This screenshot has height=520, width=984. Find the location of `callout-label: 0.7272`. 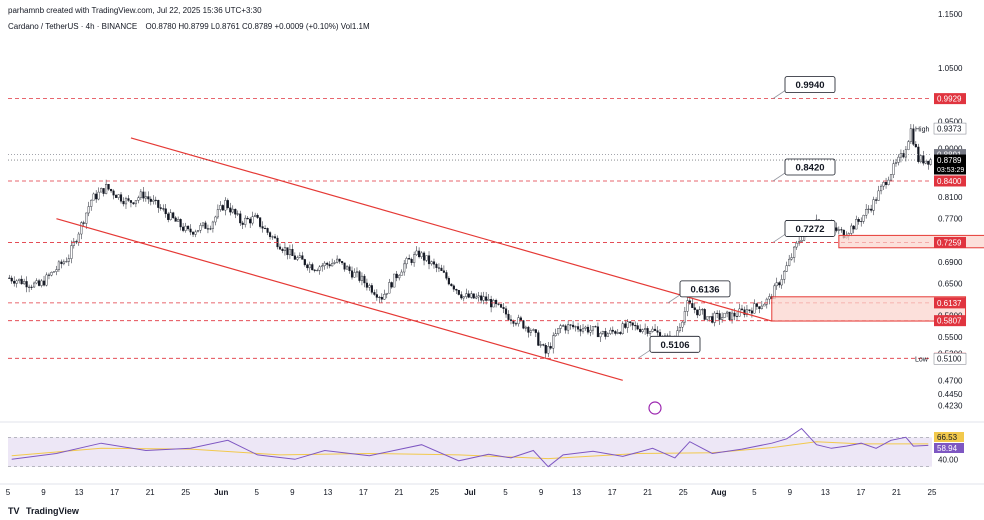

callout-label: 0.7272 is located at coordinates (809, 229).